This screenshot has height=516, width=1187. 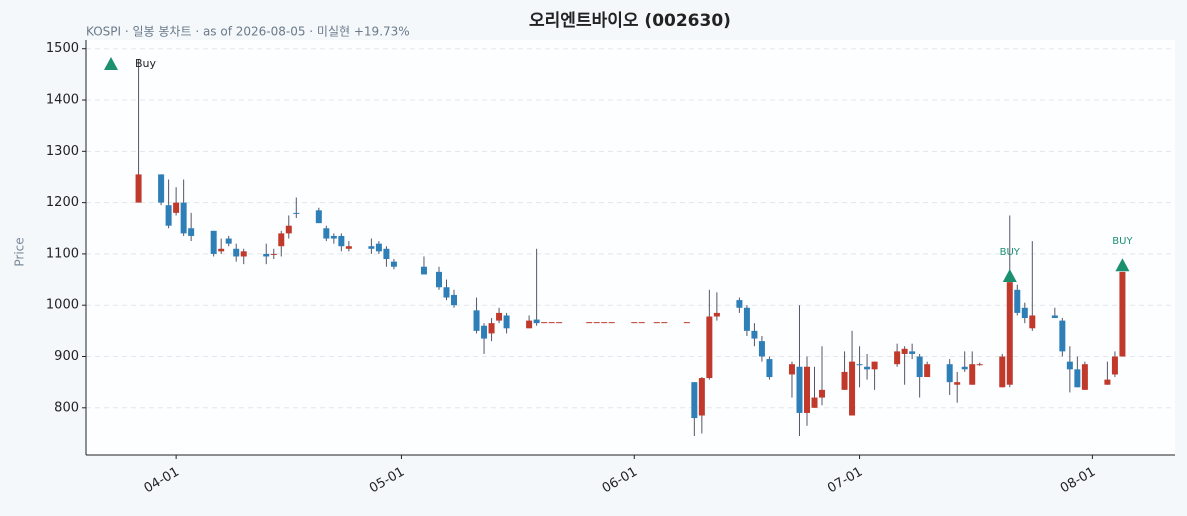 What do you see at coordinates (387, 481) in the screenshot?
I see `x-tick-label: 05-01` at bounding box center [387, 481].